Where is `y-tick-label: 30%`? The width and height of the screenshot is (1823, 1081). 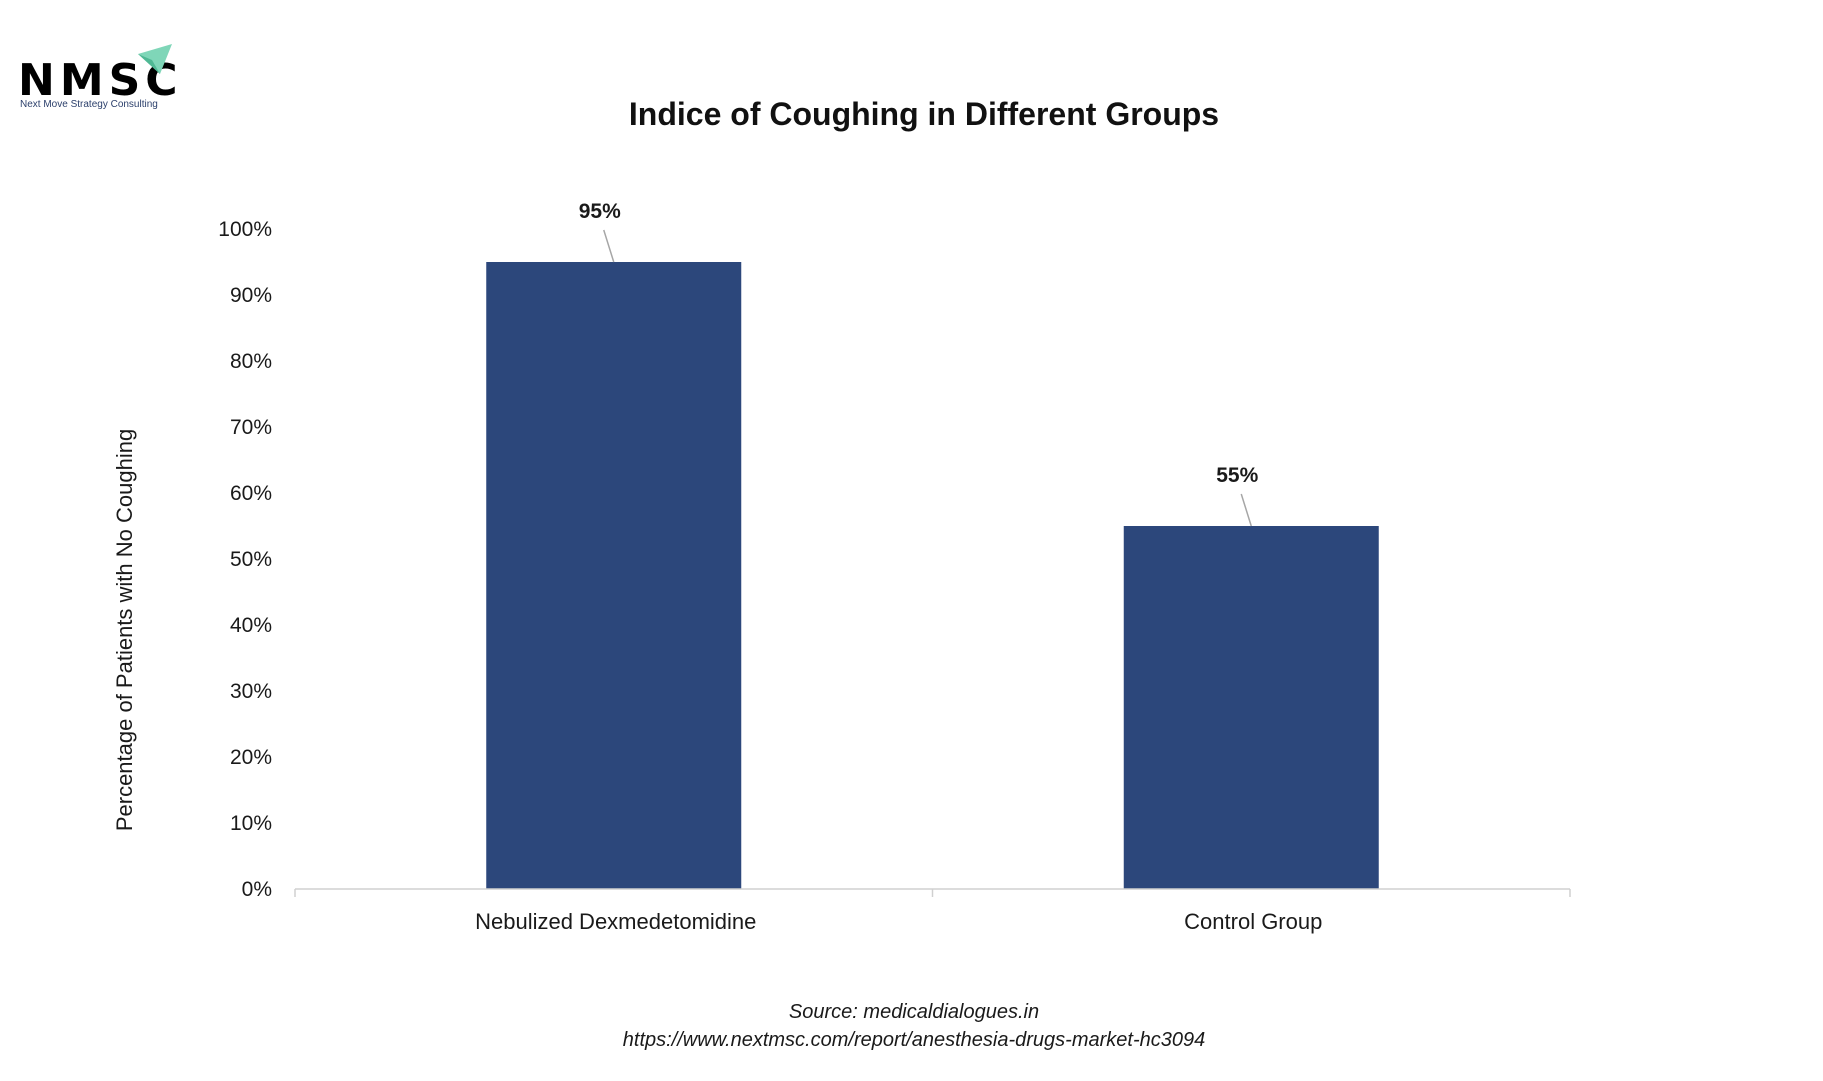
y-tick-label: 30% is located at coordinates (251, 691).